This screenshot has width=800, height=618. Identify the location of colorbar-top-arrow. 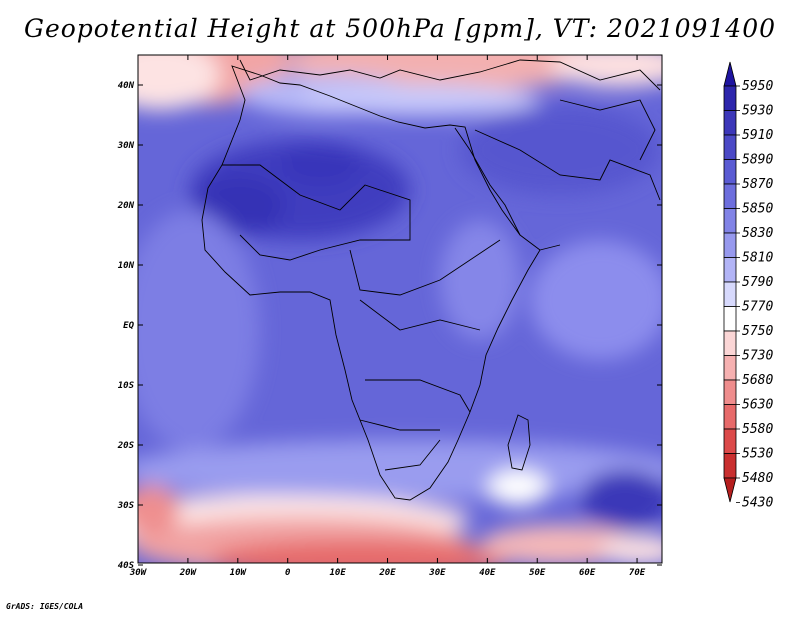
(730, 74).